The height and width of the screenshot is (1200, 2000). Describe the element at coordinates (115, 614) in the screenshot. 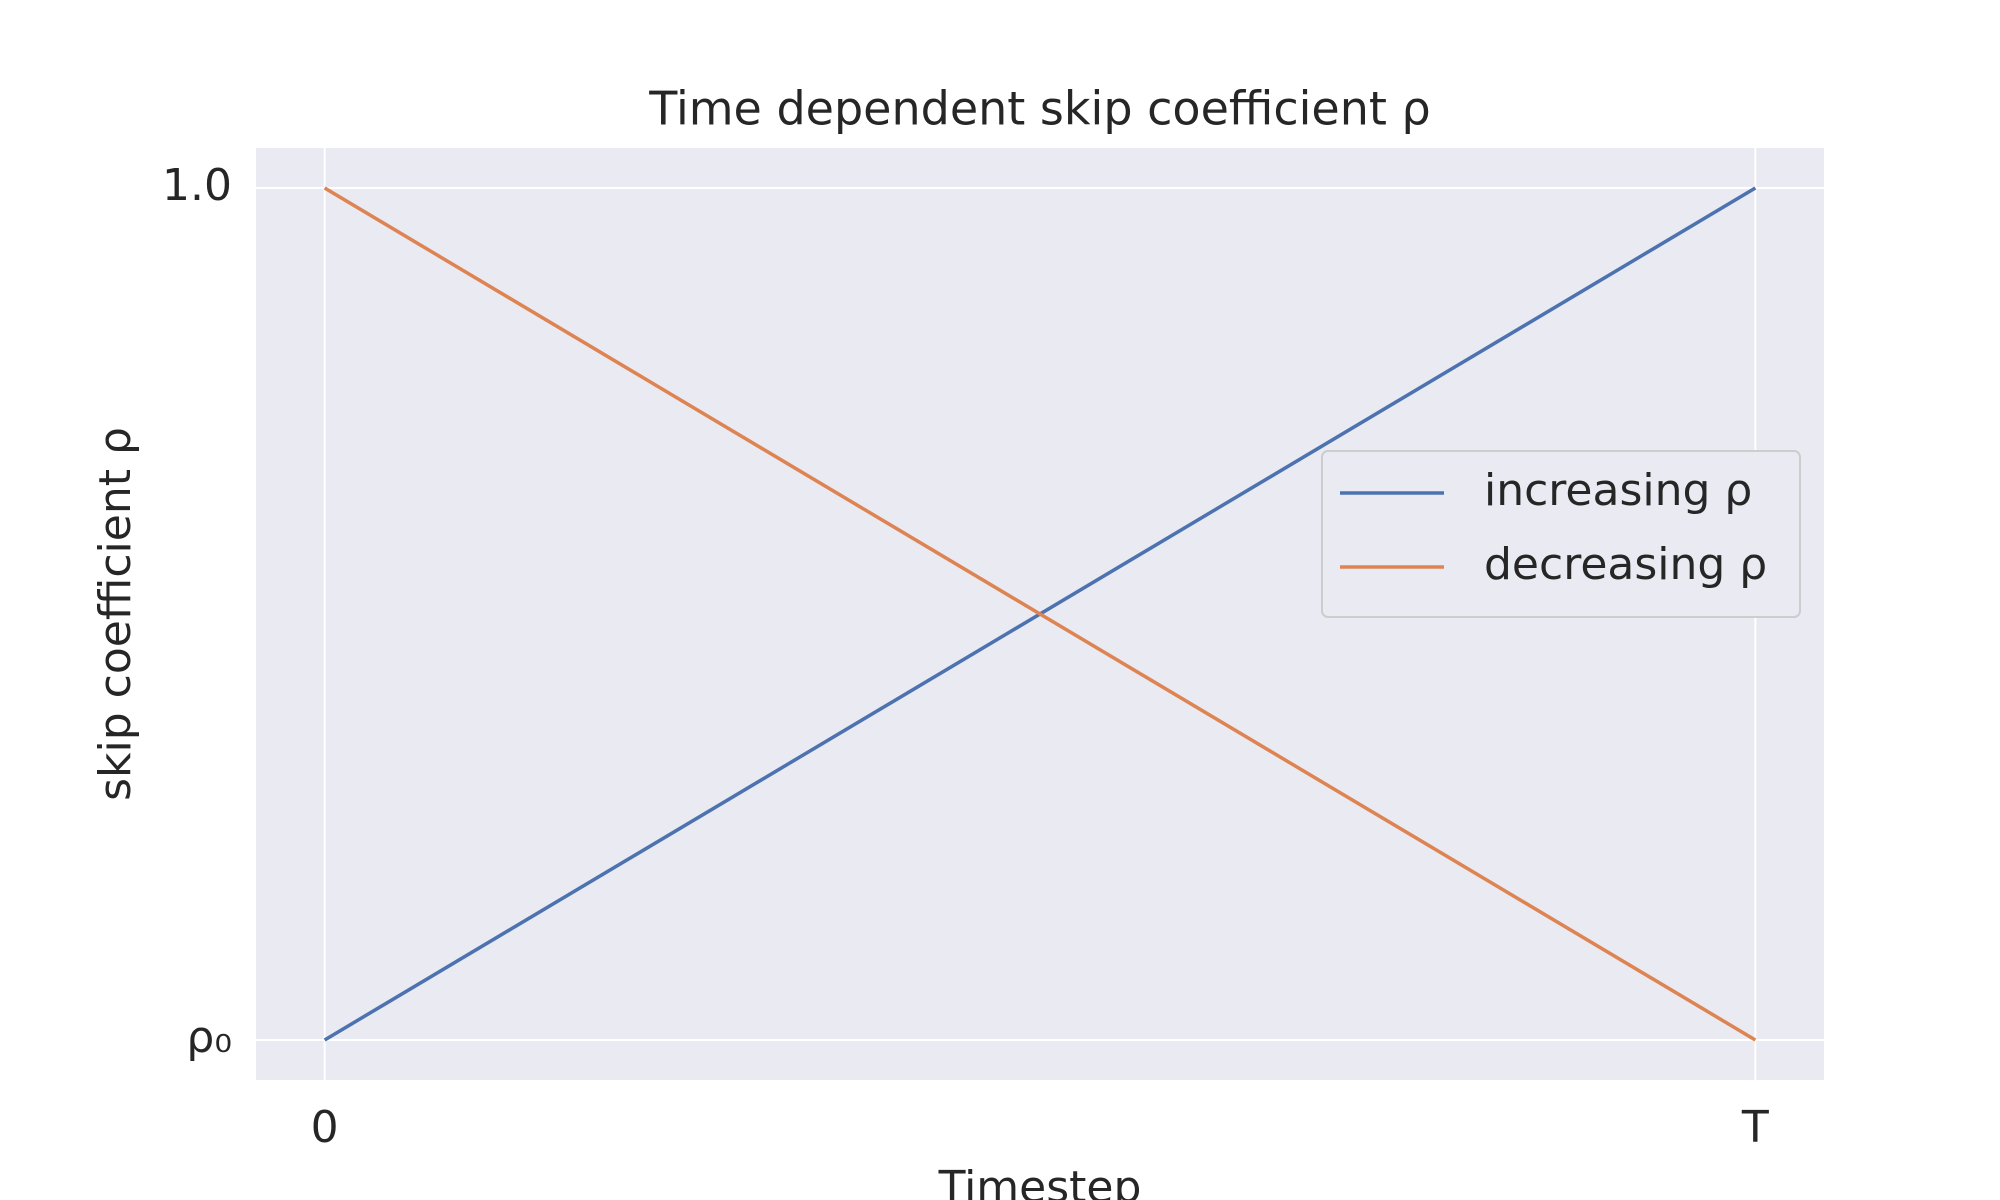

I see `y-axis-label: skip coefficient ρ` at that location.